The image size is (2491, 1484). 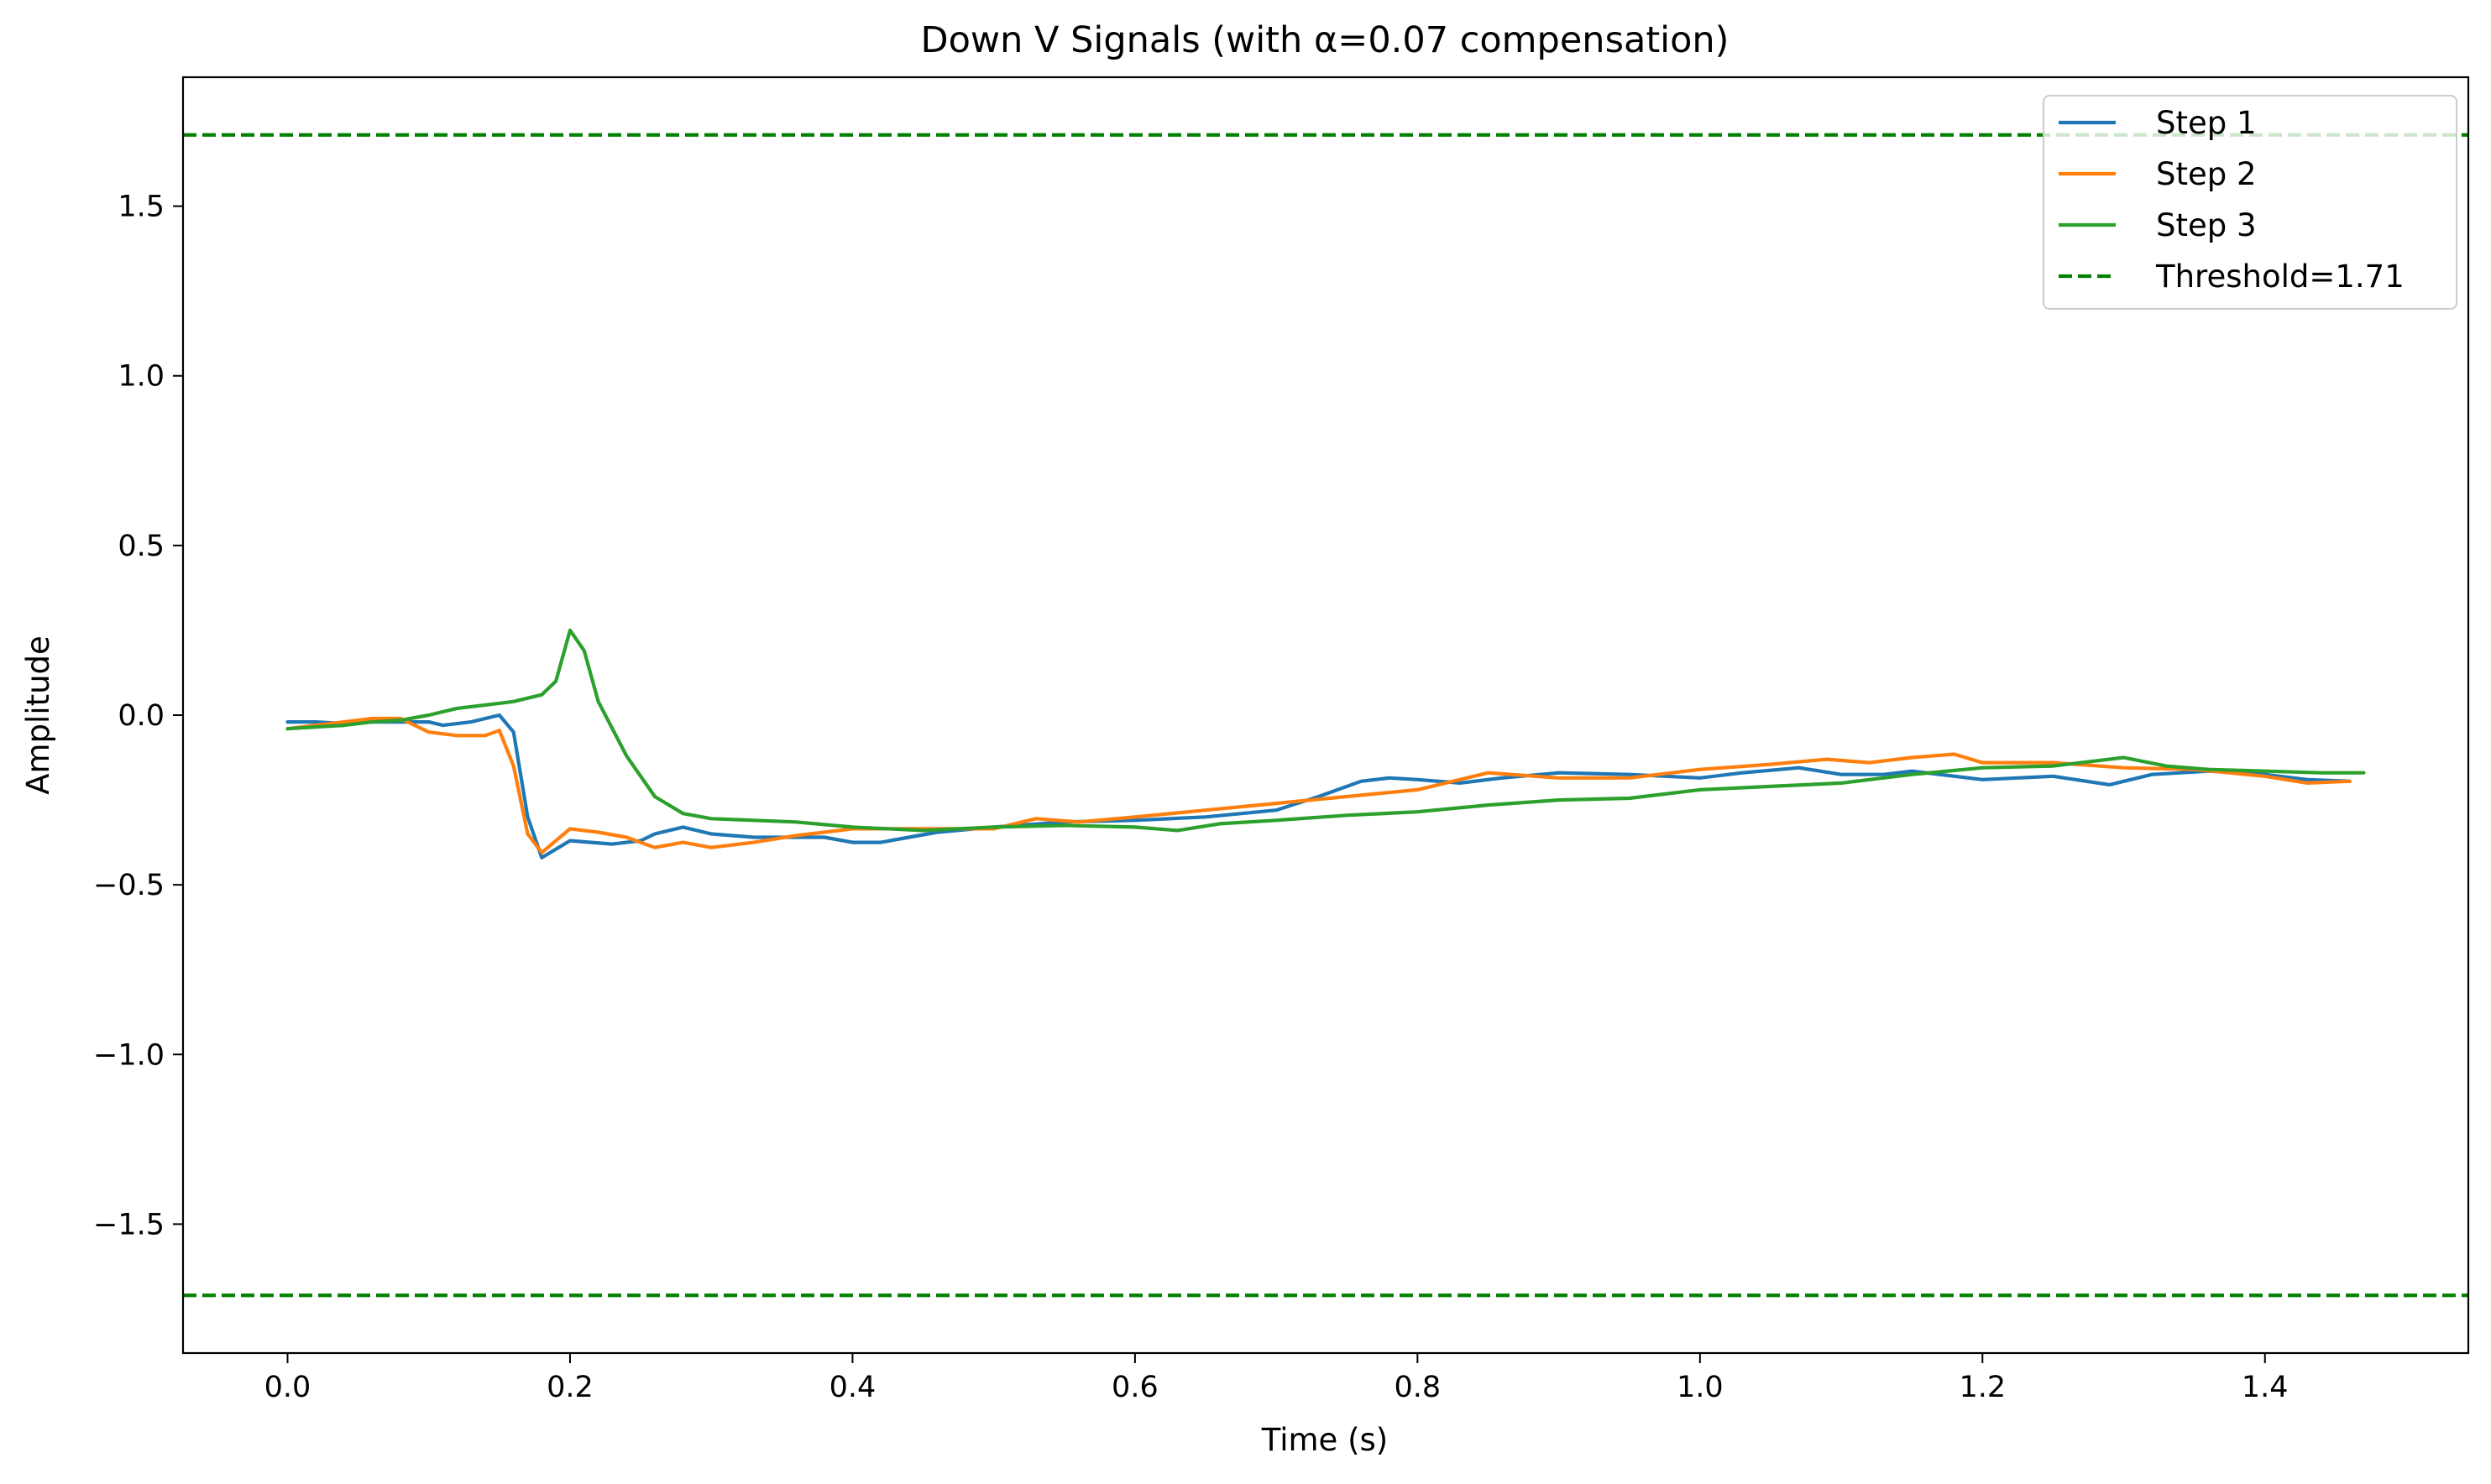 What do you see at coordinates (141, 716) in the screenshot?
I see `y-tick-label: 0.0` at bounding box center [141, 716].